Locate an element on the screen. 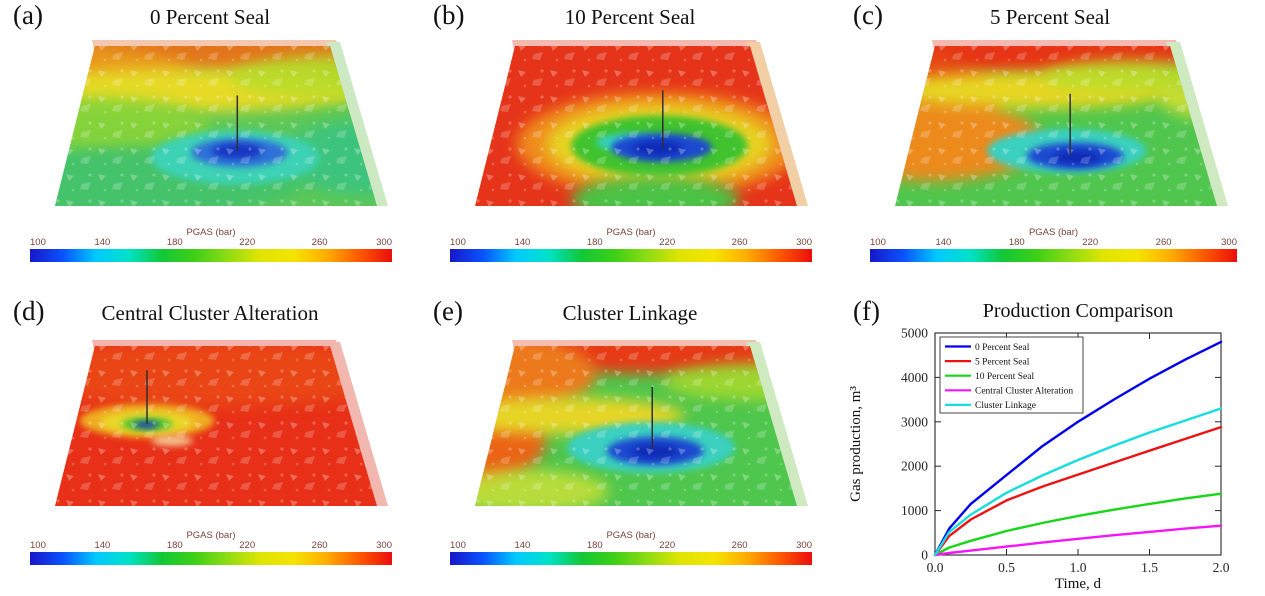  surface-plot-d is located at coordinates (210, 424).